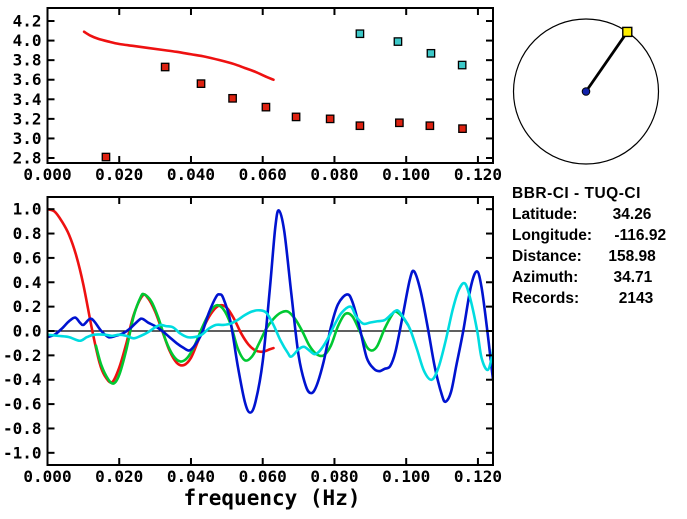  I want to click on receiver-station-marker, so click(627, 32).